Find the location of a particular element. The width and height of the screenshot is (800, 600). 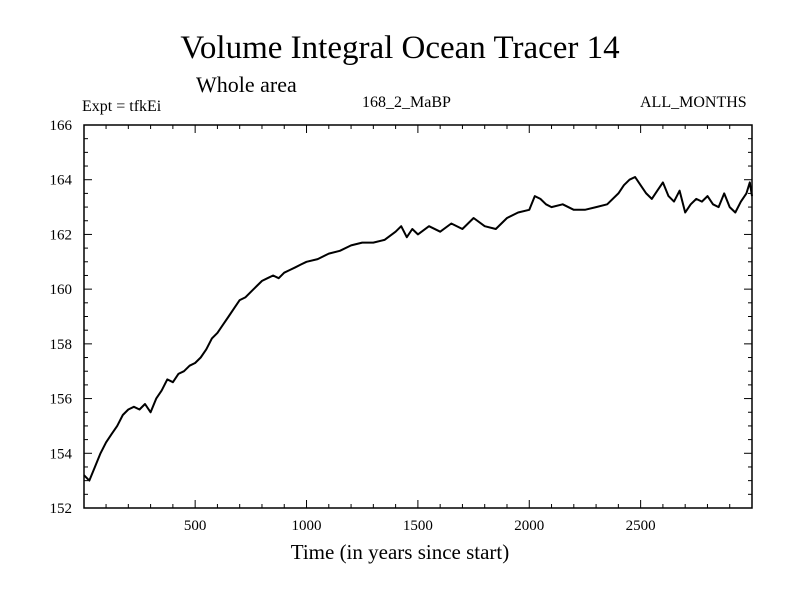

x-tick-label: 2000 is located at coordinates (529, 526).